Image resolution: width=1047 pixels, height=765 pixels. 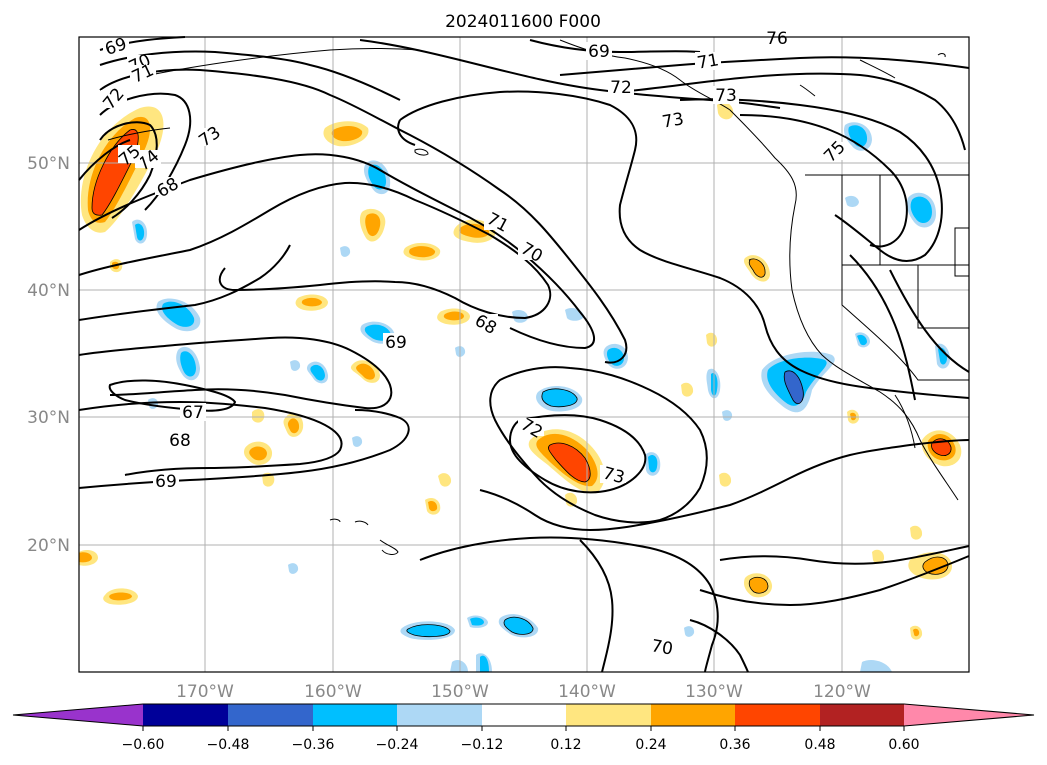 I want to click on contour-label: 72, so click(x=621, y=88).